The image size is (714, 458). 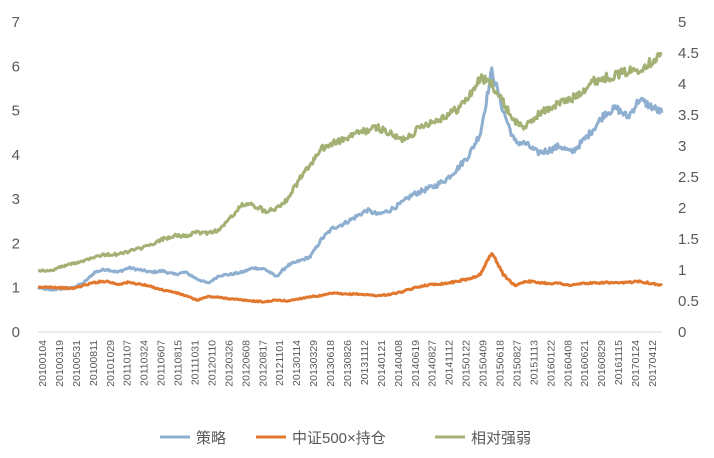 I want to click on y-right-tick-label: 1.5, so click(x=688, y=239).